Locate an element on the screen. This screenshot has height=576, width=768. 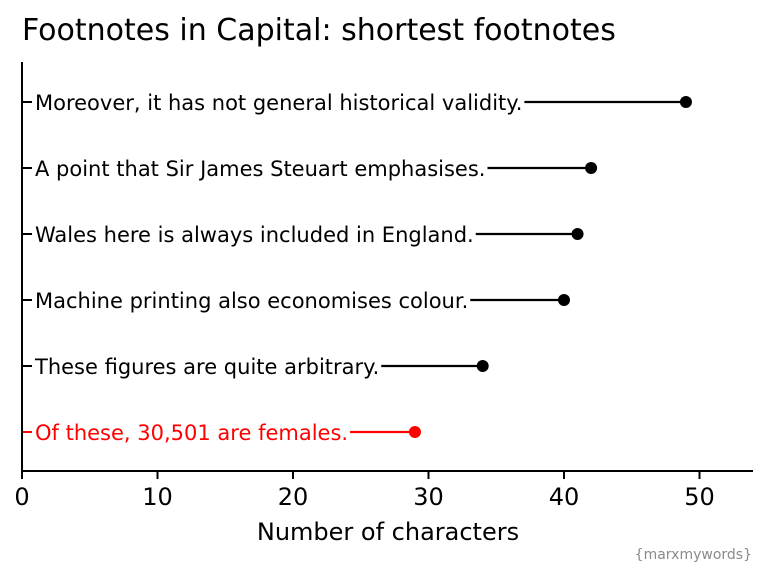
x-axis-label: Number of characters is located at coordinates (388, 532).